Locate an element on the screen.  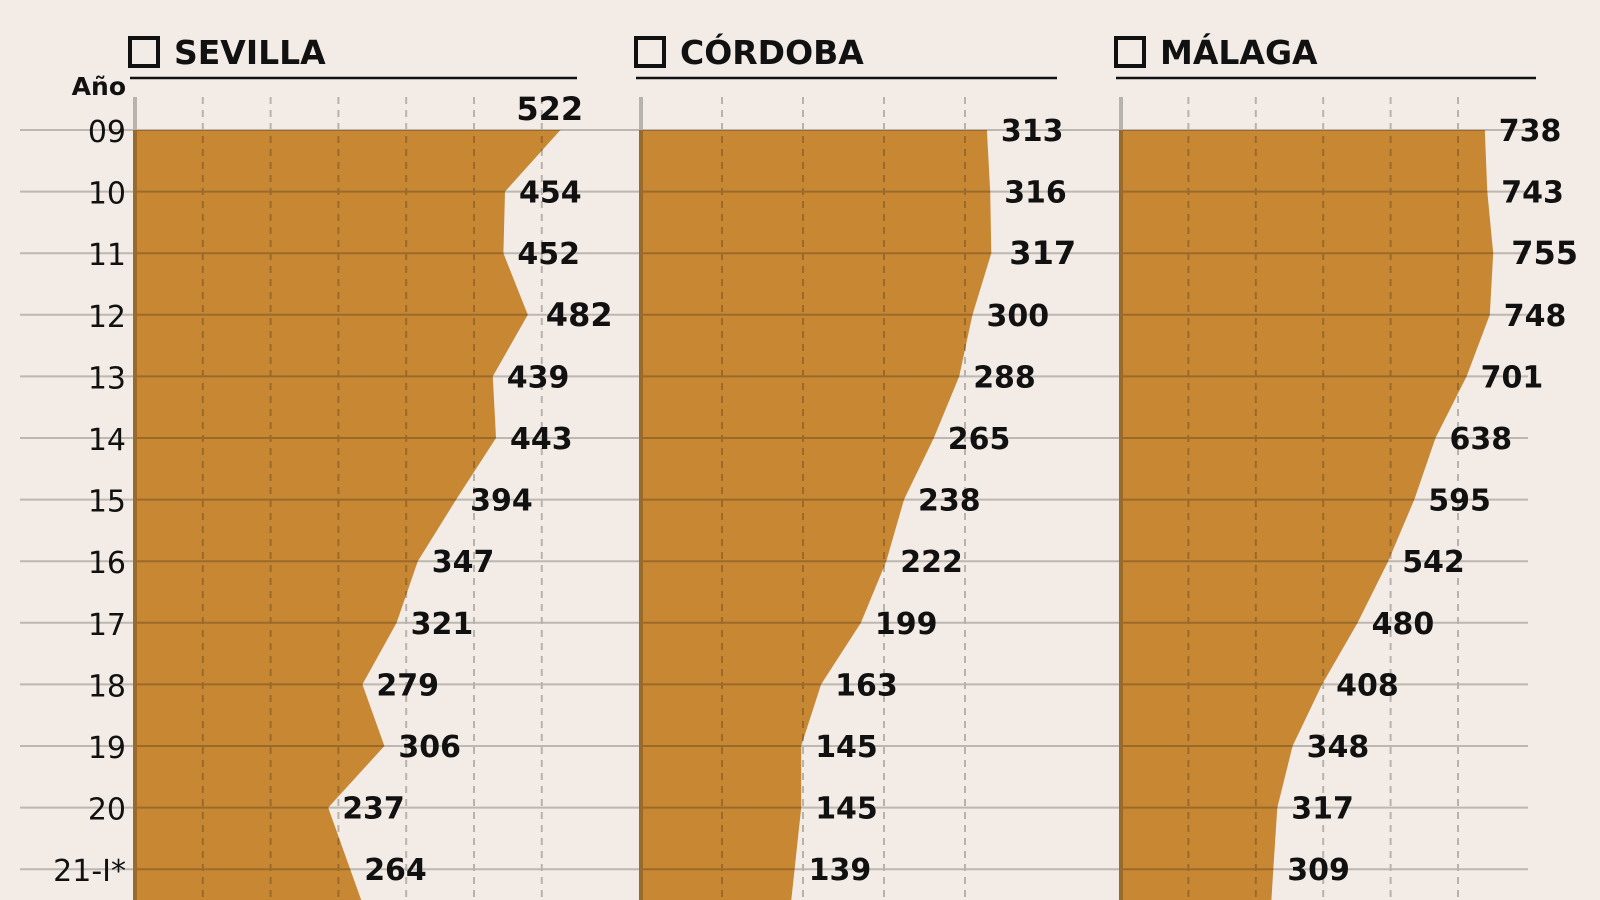
value-label: 139 is located at coordinates (840, 870).